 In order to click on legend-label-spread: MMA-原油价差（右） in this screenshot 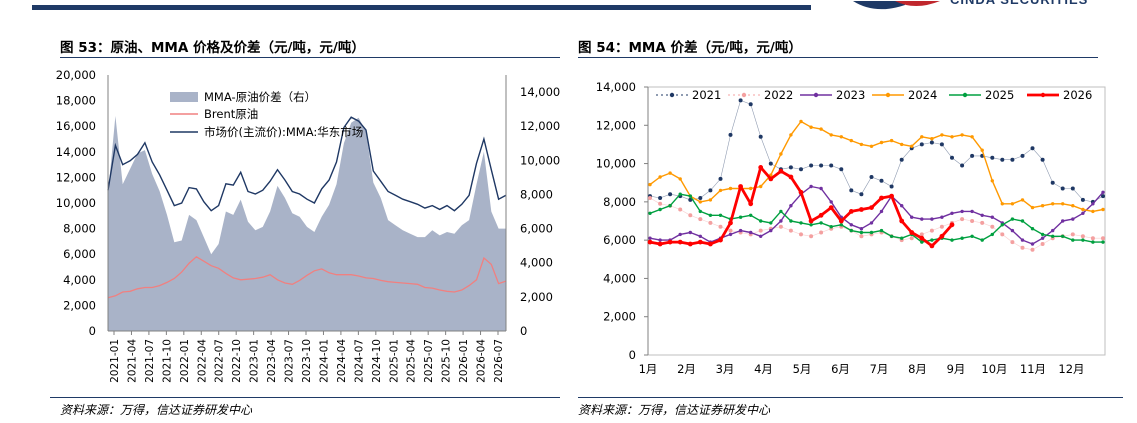, I will do `click(260, 97)`.